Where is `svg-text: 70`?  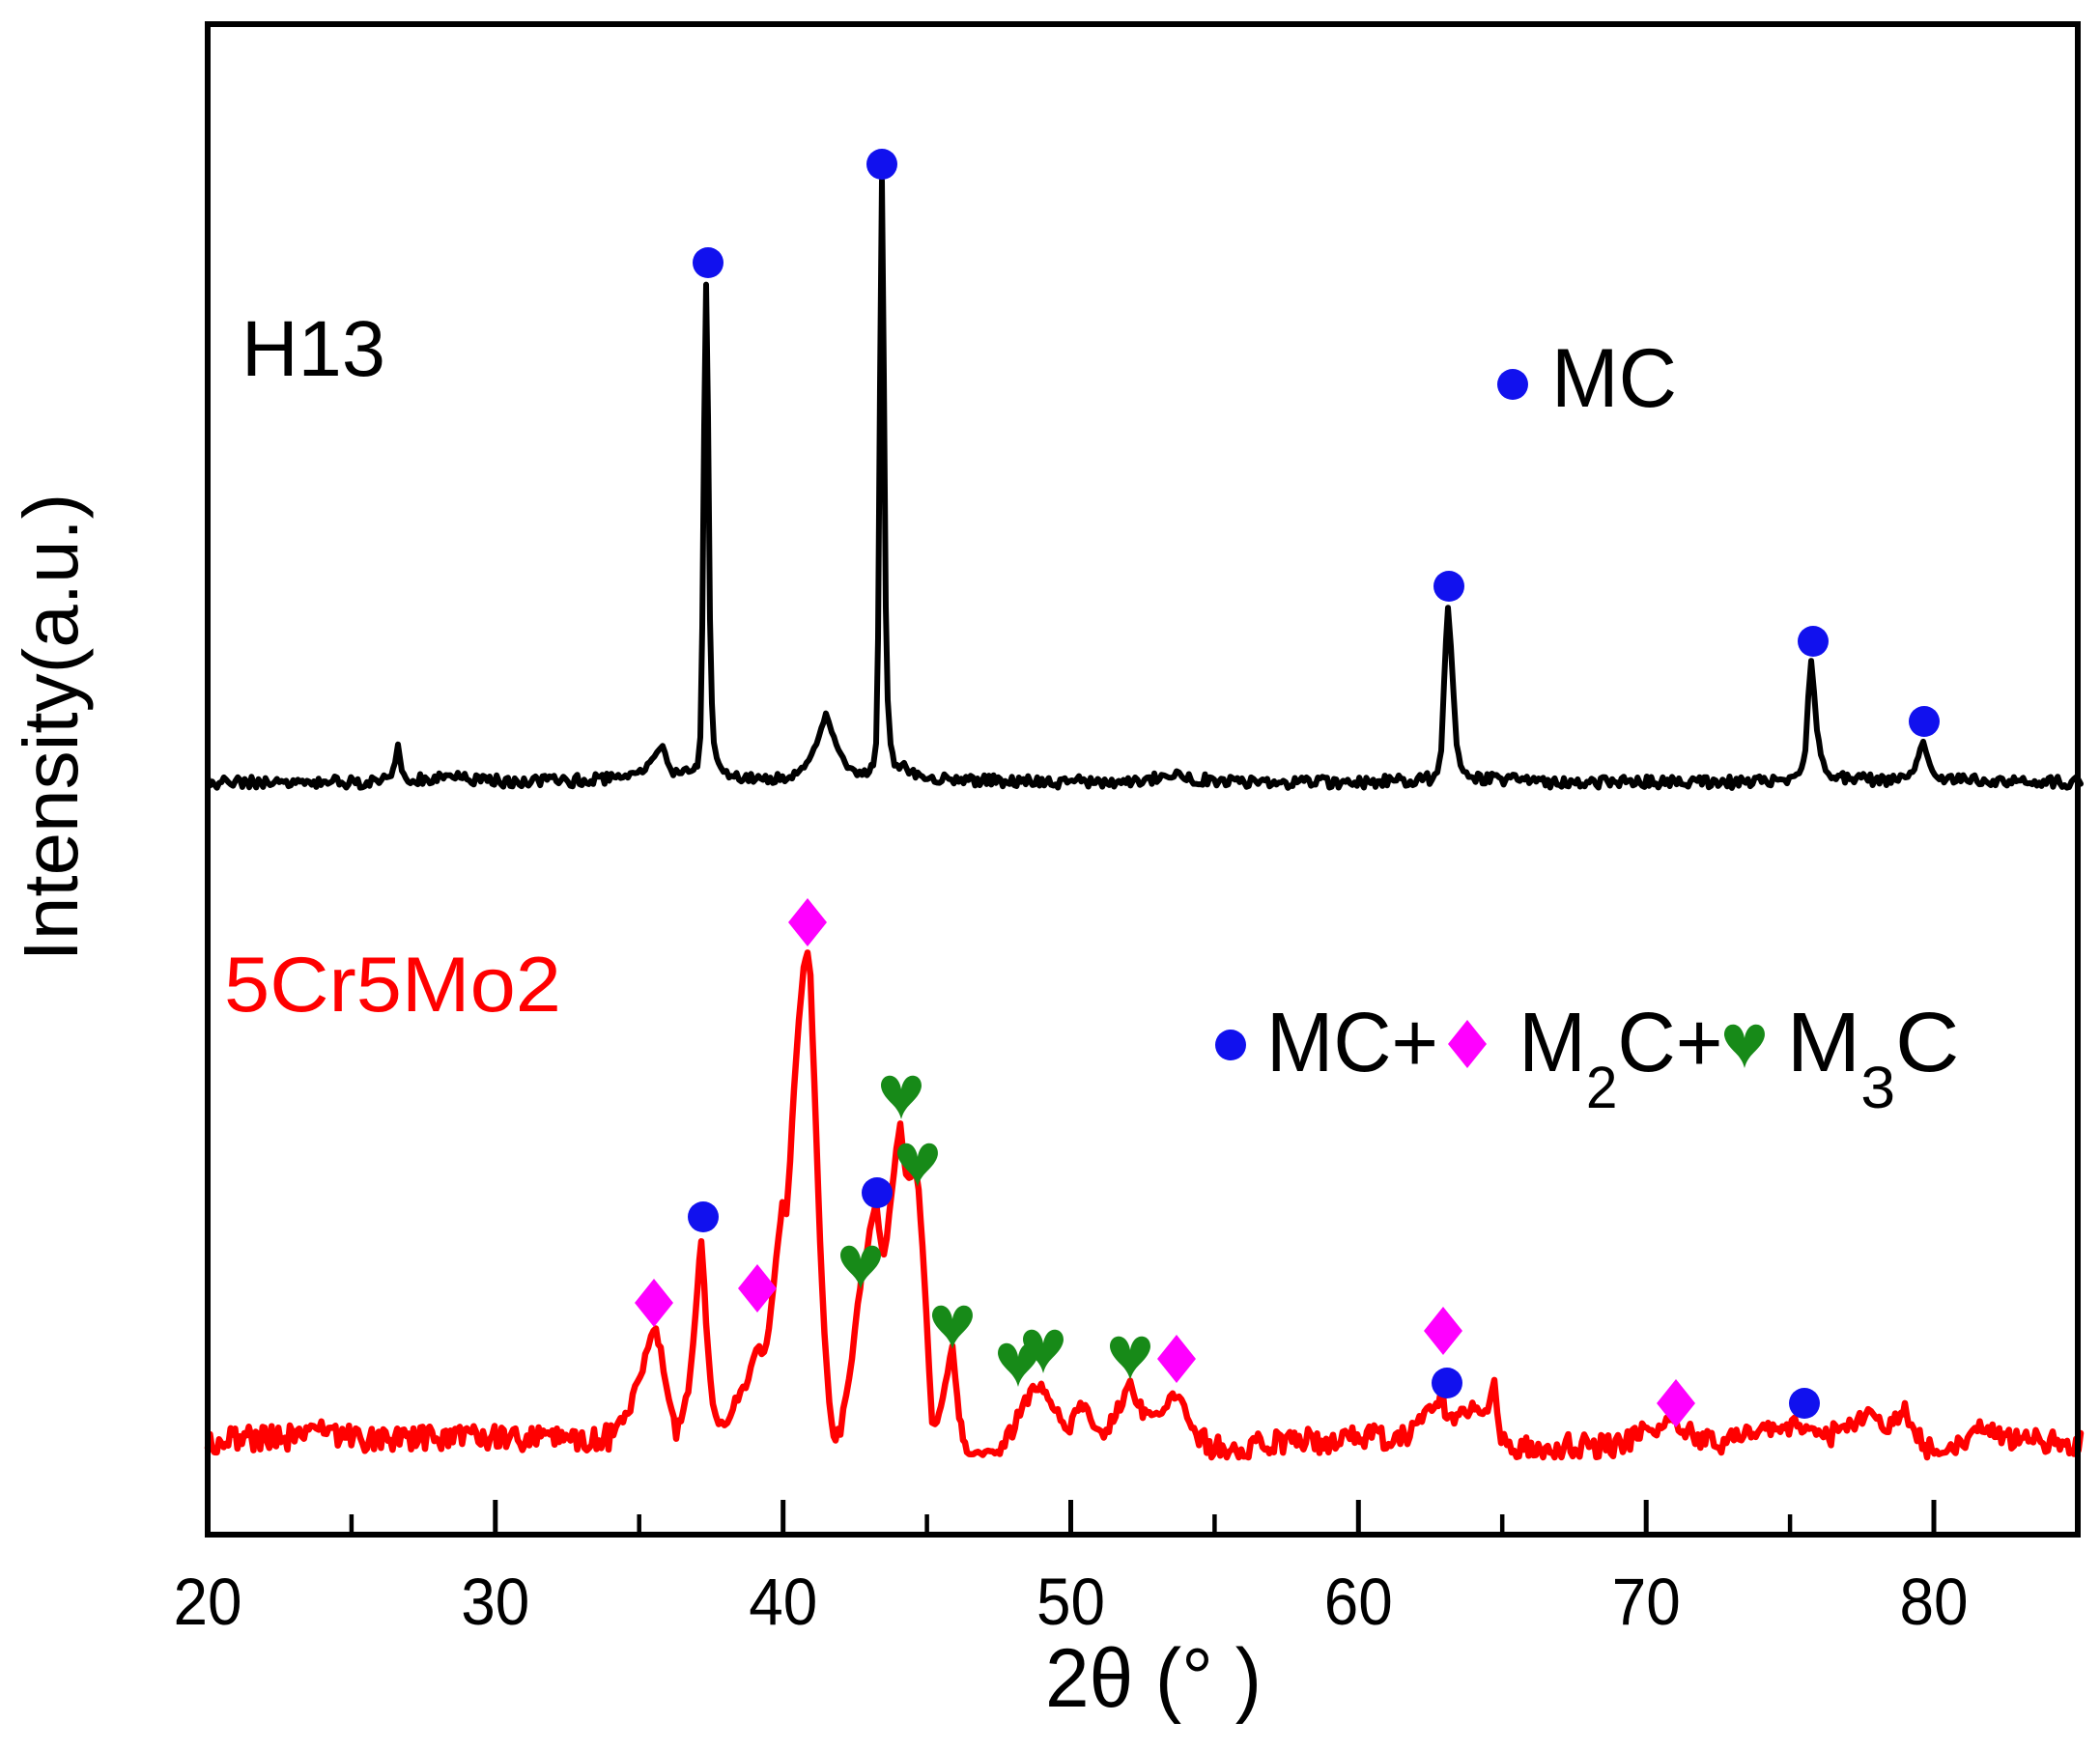 svg-text: 70 is located at coordinates (1646, 1602).